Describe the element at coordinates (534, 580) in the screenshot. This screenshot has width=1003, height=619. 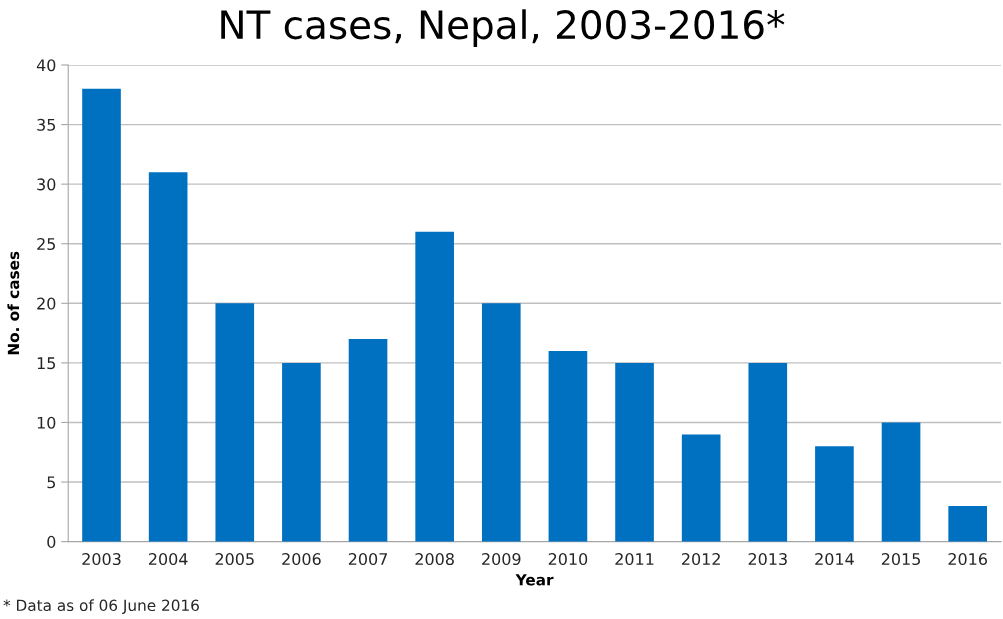
I see `x-axis-title: Year` at that location.